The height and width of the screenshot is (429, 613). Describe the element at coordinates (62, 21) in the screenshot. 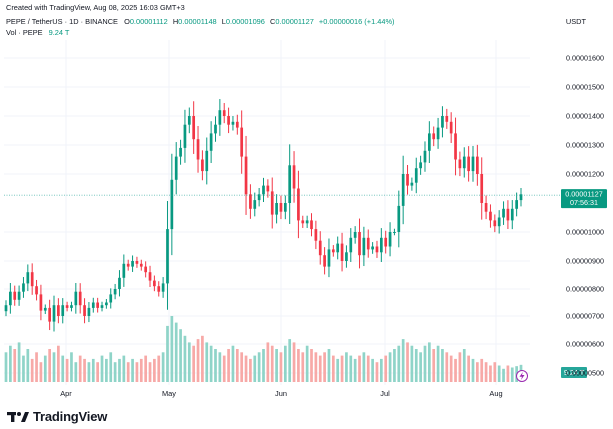

I see `symbol-name: PEPE / TetherUS · 1D · BINANCE` at that location.